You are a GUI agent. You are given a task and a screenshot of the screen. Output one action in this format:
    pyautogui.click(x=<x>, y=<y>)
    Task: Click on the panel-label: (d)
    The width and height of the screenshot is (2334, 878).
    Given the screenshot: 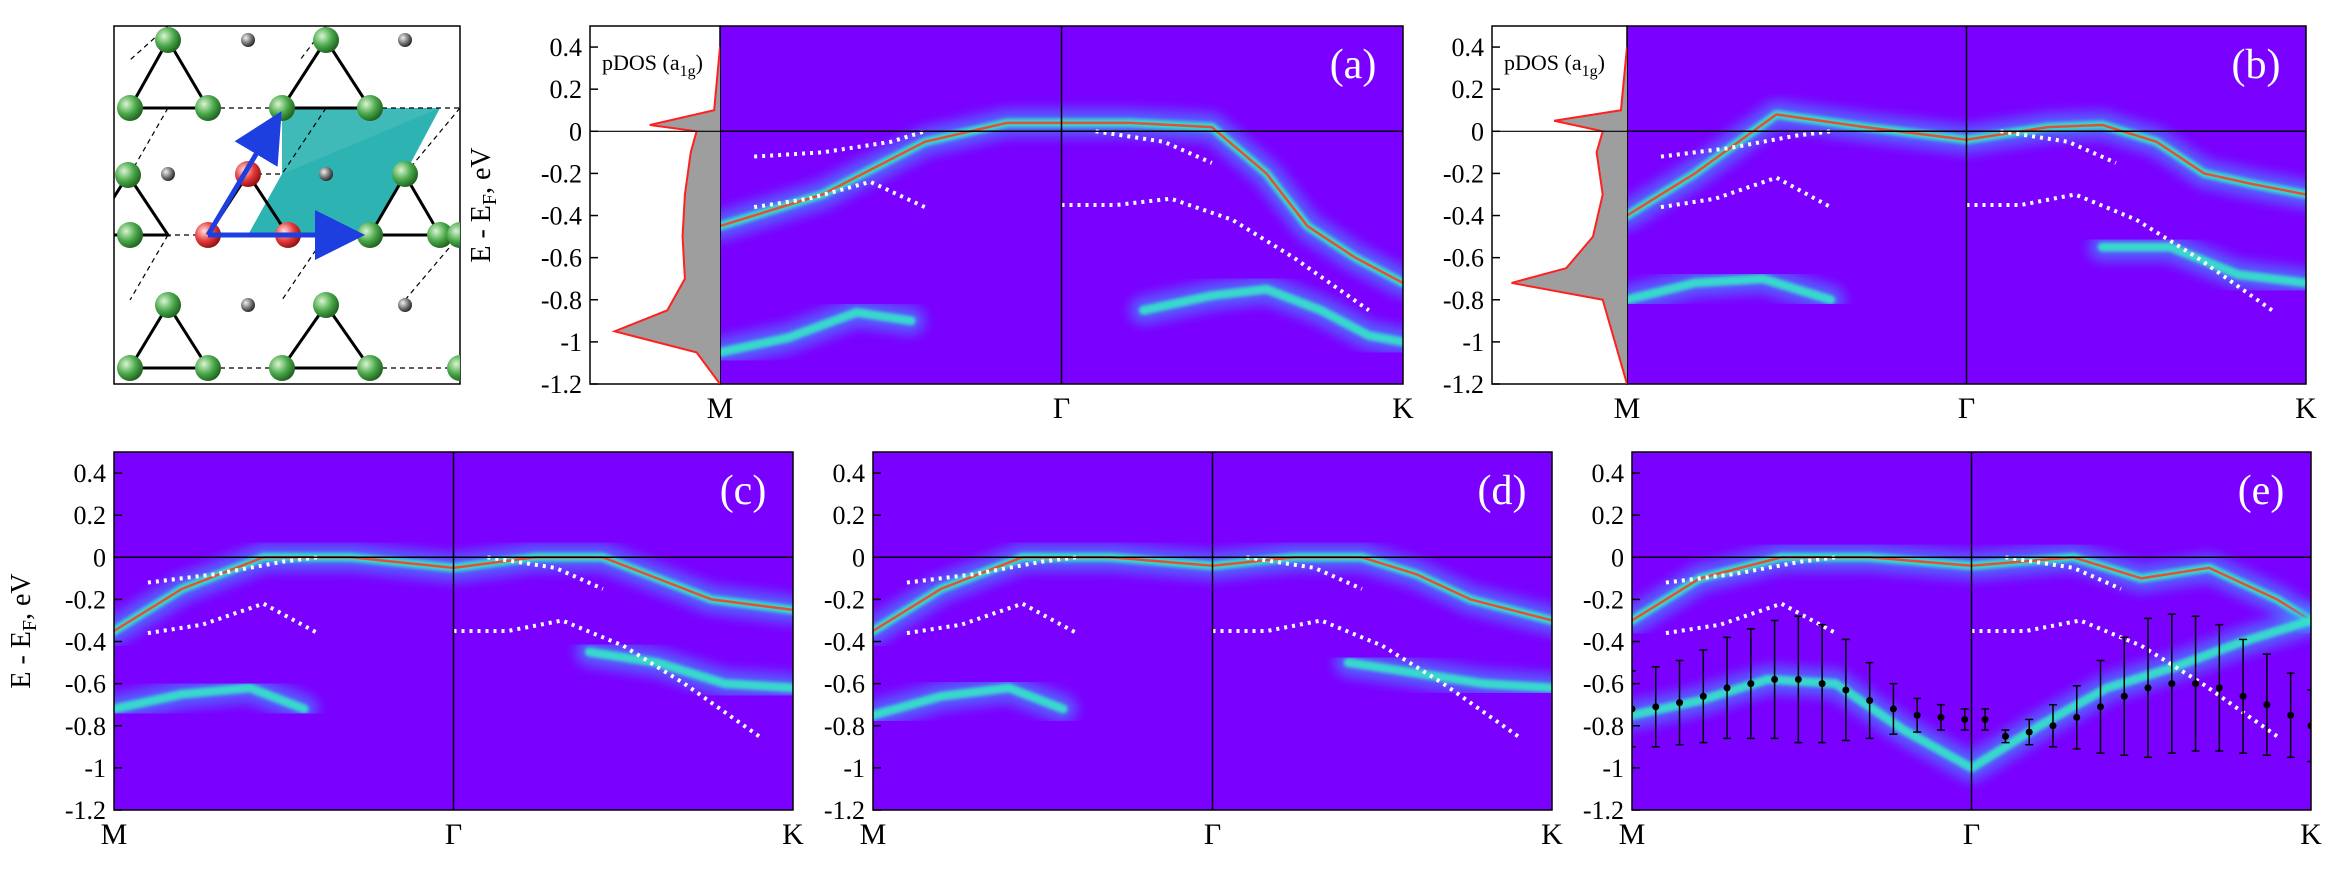 What is the action you would take?
    pyautogui.click(x=1502, y=491)
    